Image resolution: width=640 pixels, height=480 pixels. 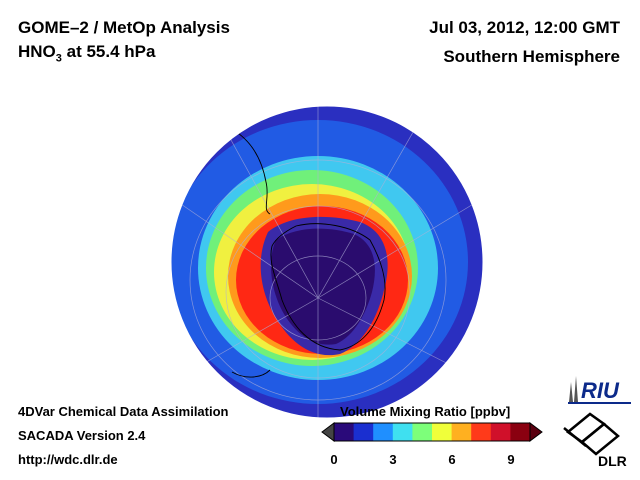 What do you see at coordinates (536, 432) in the screenshot?
I see `colorbar-max-arrow` at bounding box center [536, 432].